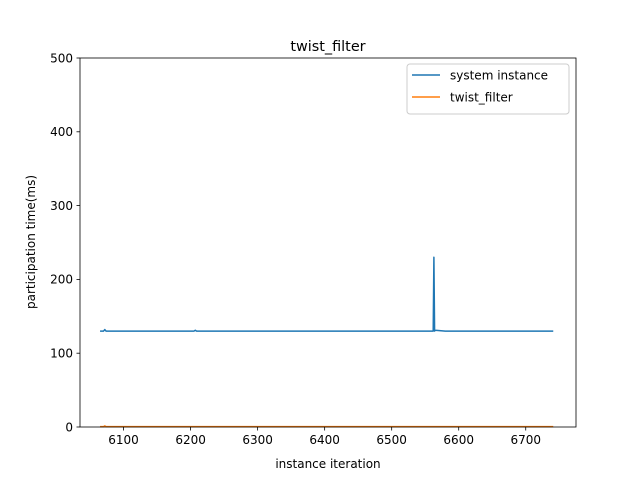 This screenshot has height=484, width=640. What do you see at coordinates (327, 47) in the screenshot?
I see `chart-title: twist_filter` at bounding box center [327, 47].